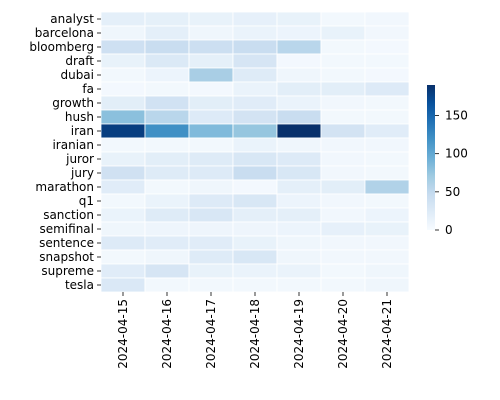 The width and height of the screenshot is (500, 400). What do you see at coordinates (66, 229) in the screenshot?
I see `y-tick-label-semifinal: semifinal` at bounding box center [66, 229].